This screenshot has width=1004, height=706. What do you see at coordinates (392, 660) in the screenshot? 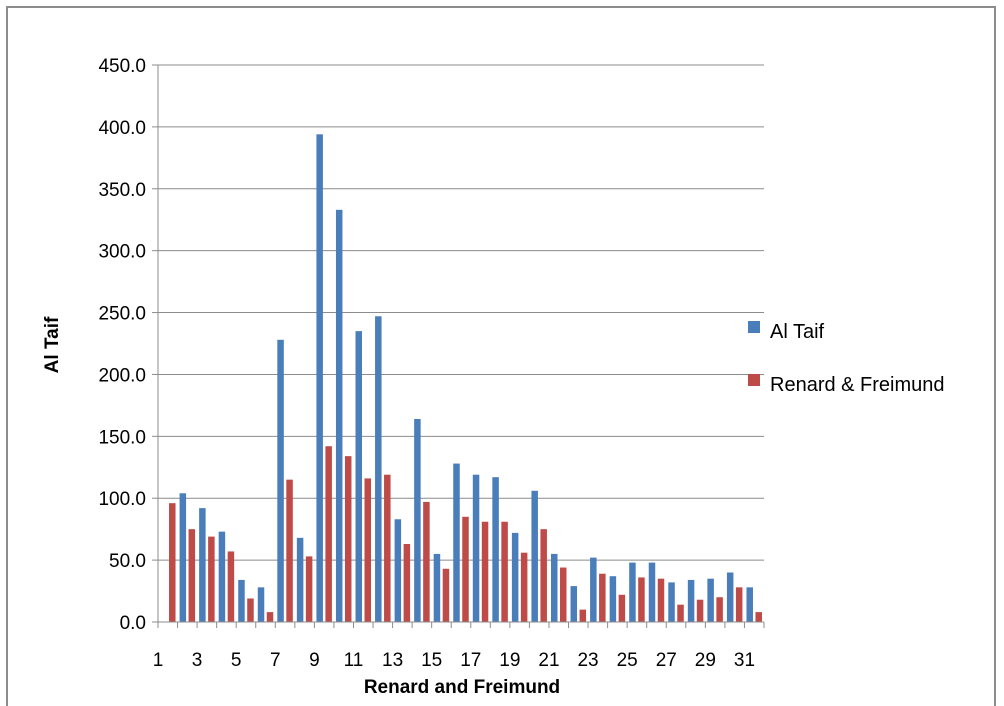
I see `x-tick-label: 13` at bounding box center [392, 660].